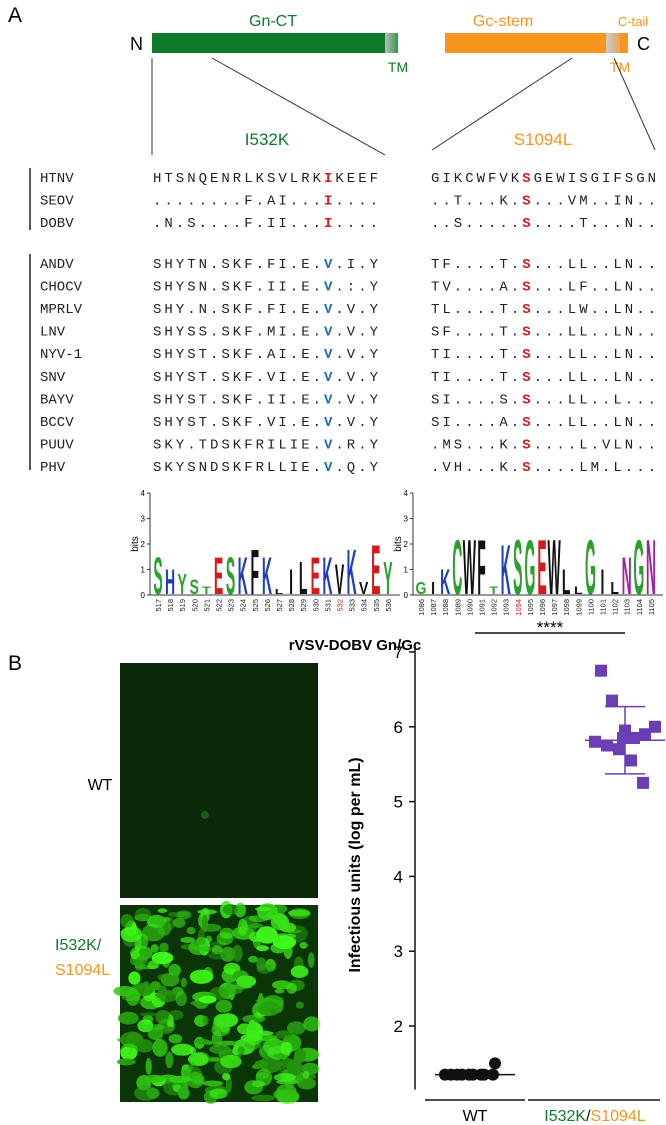 The image size is (666, 1125). Describe the element at coordinates (279, 592) in the screenshot. I see `logo-letter: L` at that location.